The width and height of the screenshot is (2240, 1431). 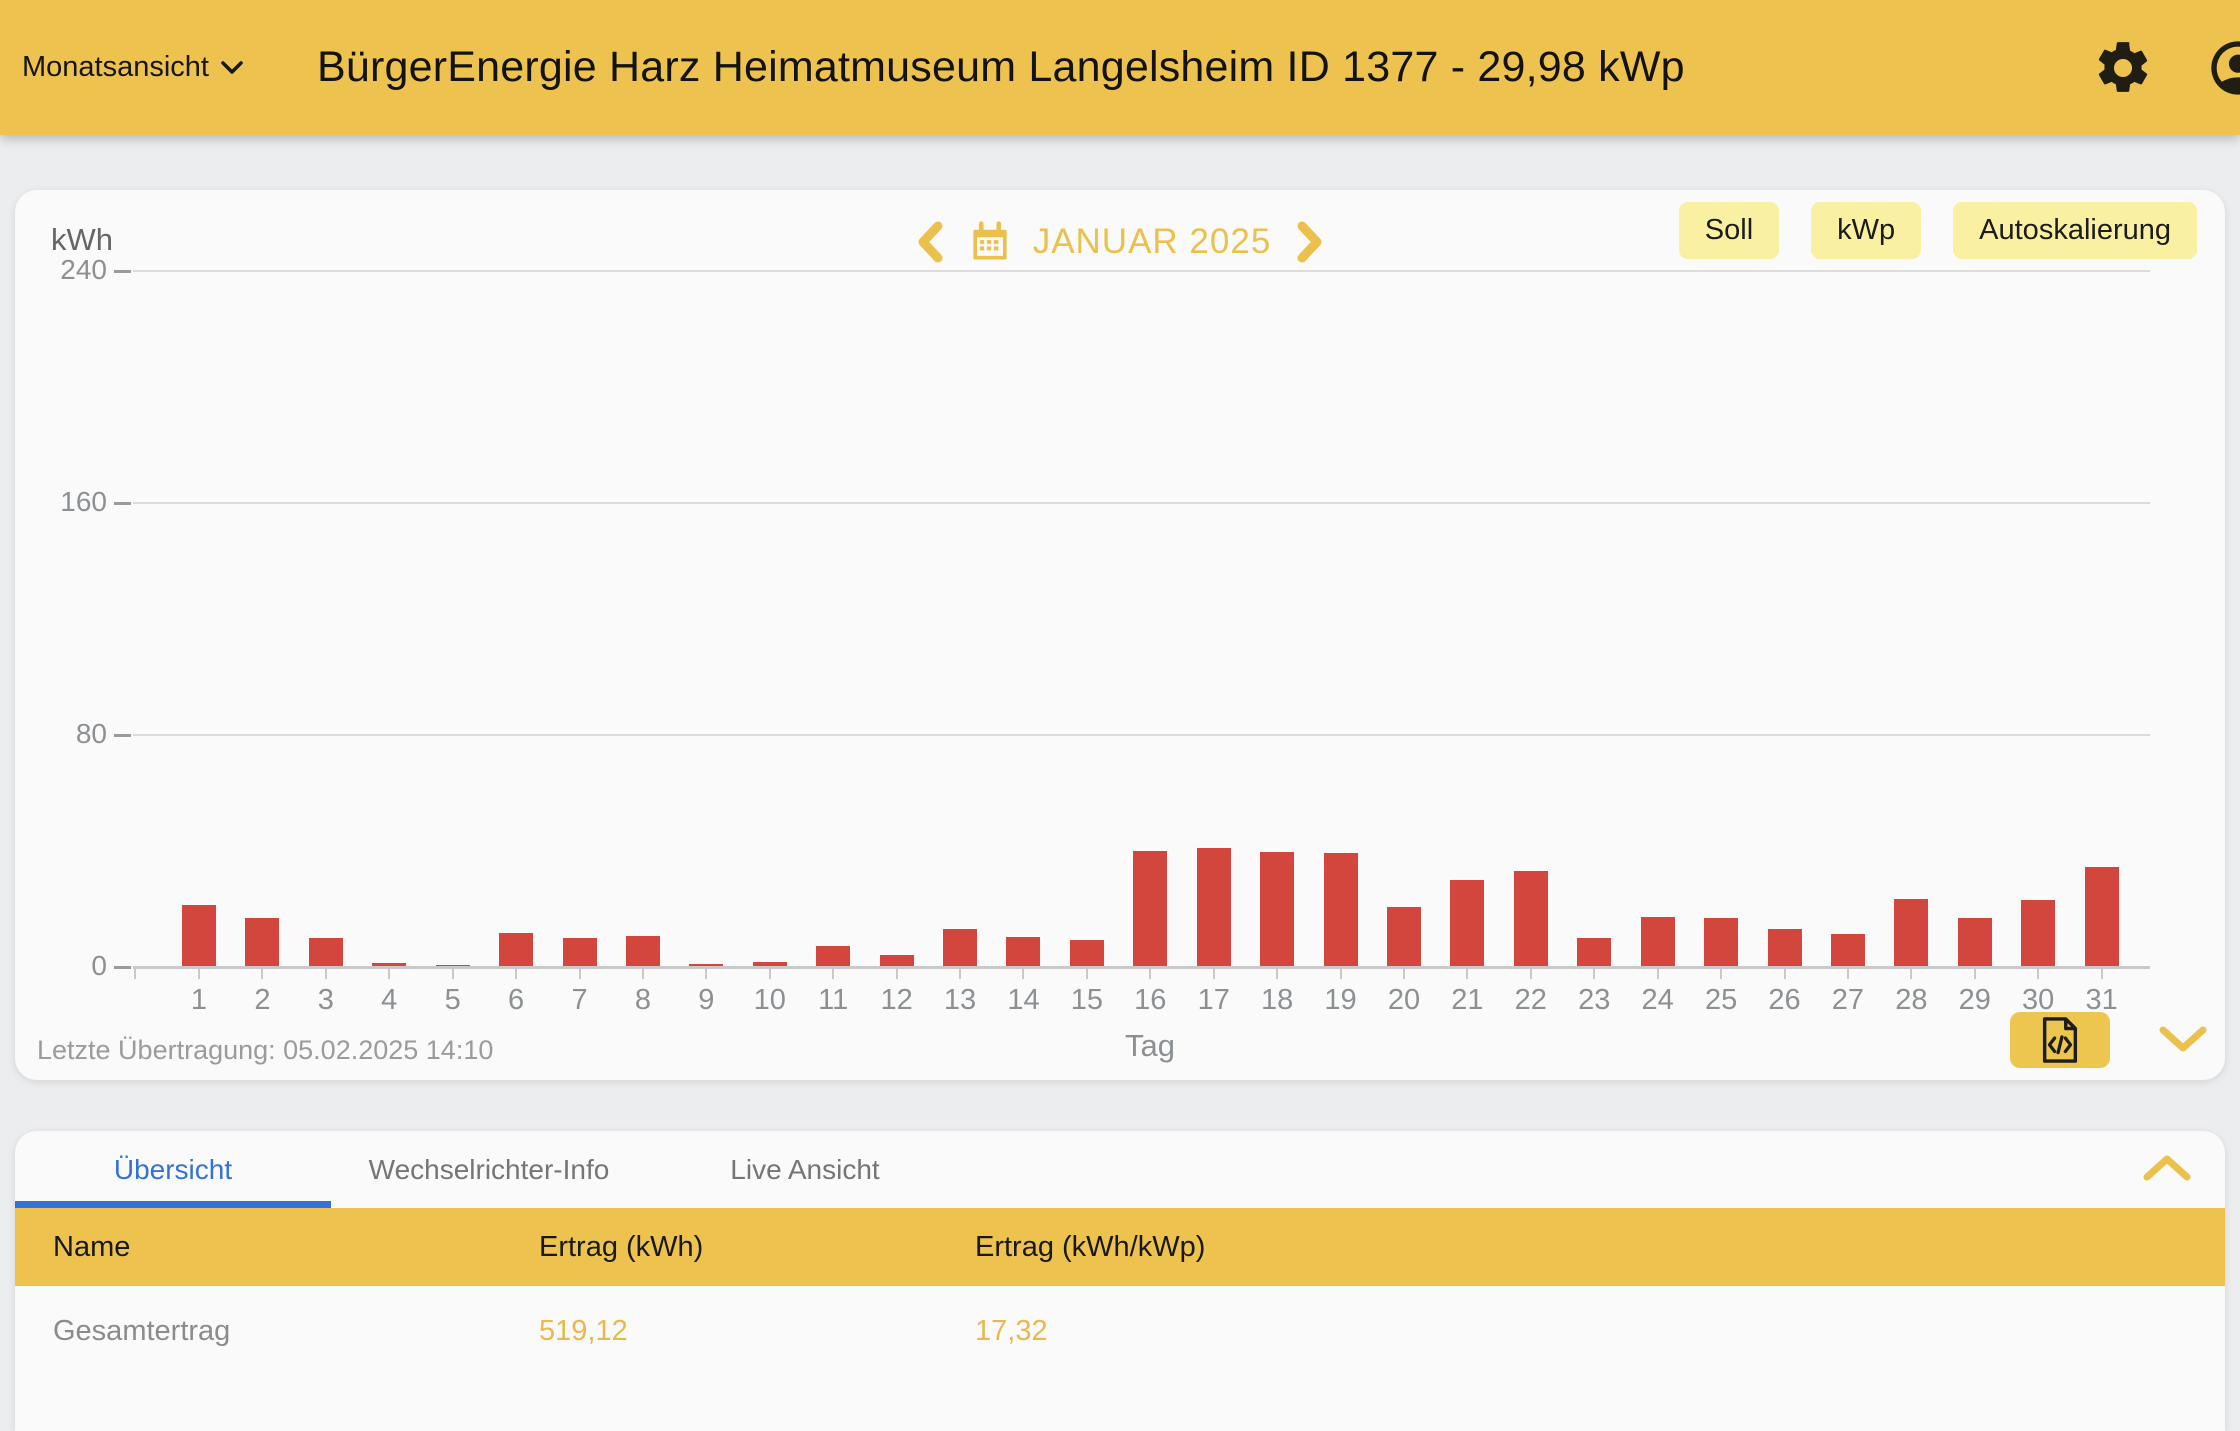 I want to click on chart-buttons: Soll kWp Autoskalierung, so click(x=1937, y=230).